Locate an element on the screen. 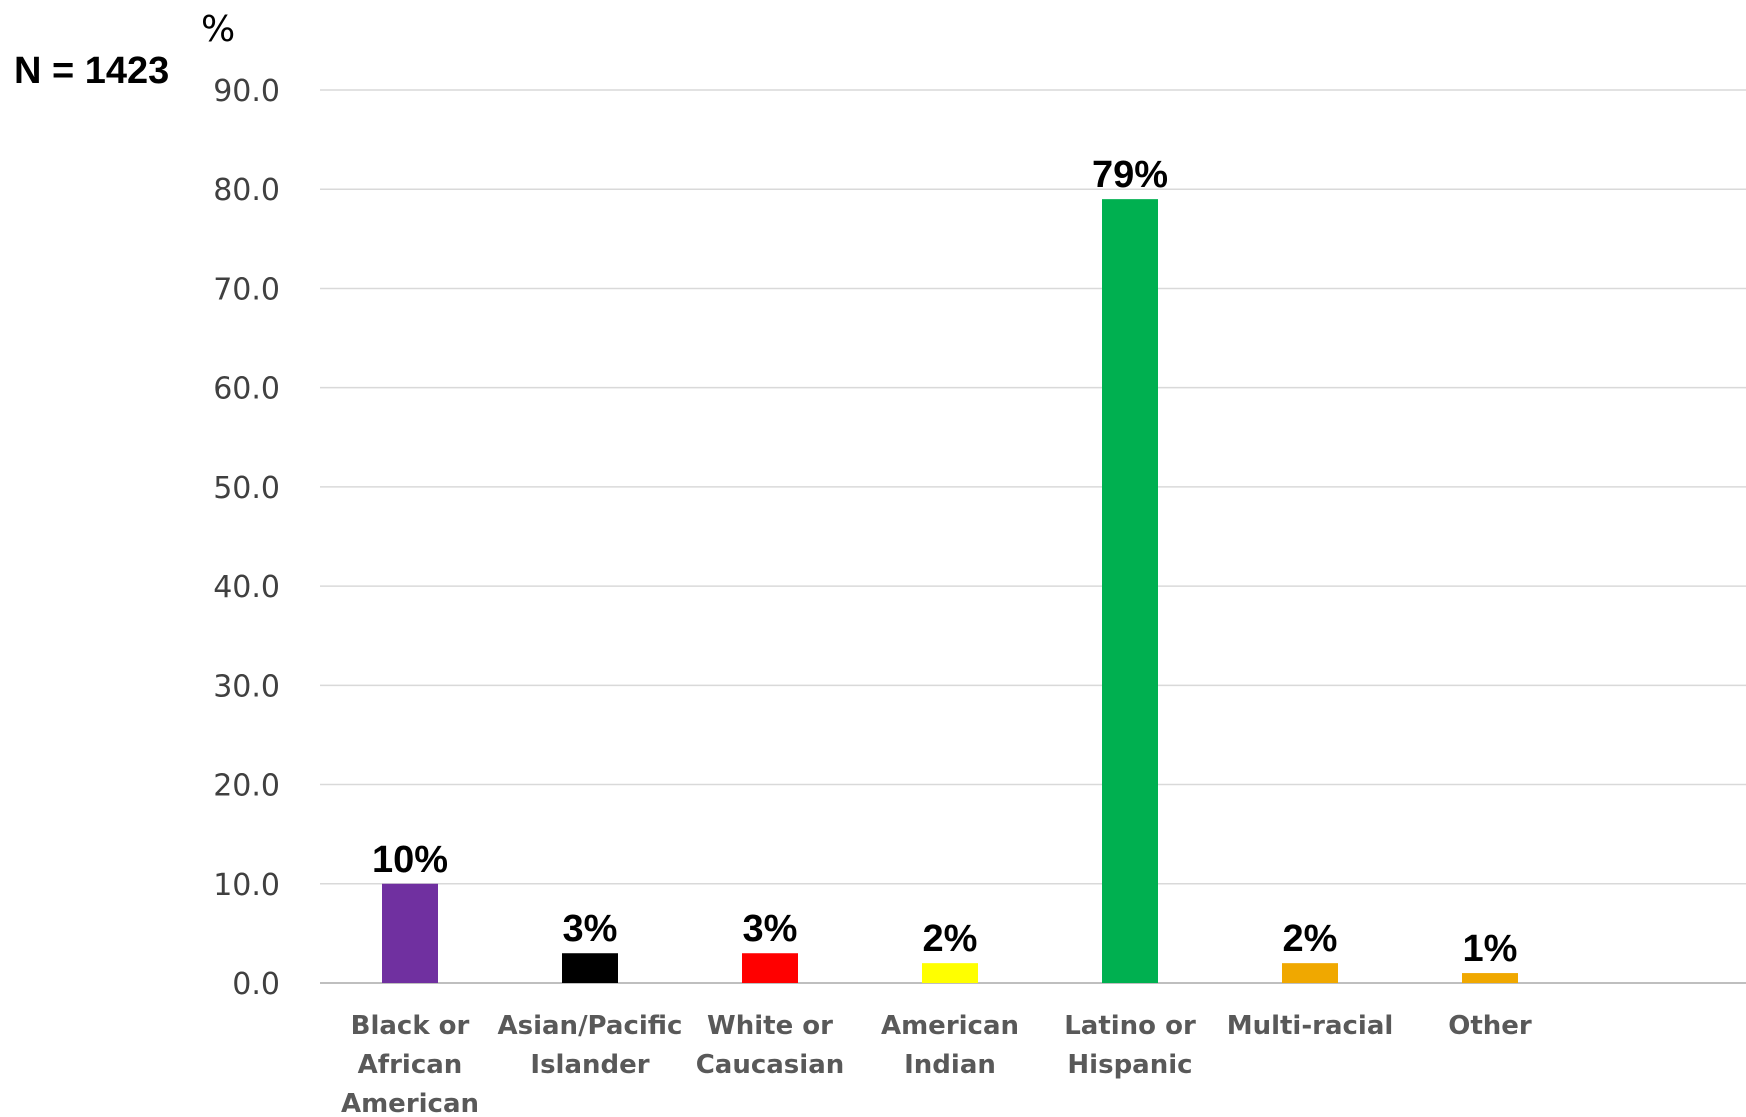 This screenshot has width=1746, height=1117. y-tick-label: 50.0 is located at coordinates (246, 488).